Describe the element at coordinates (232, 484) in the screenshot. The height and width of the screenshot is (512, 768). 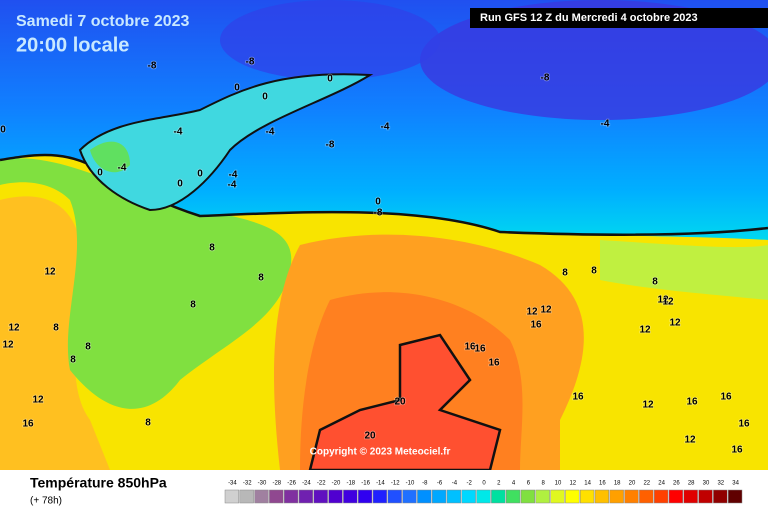
I see `scale-label: -34` at that location.